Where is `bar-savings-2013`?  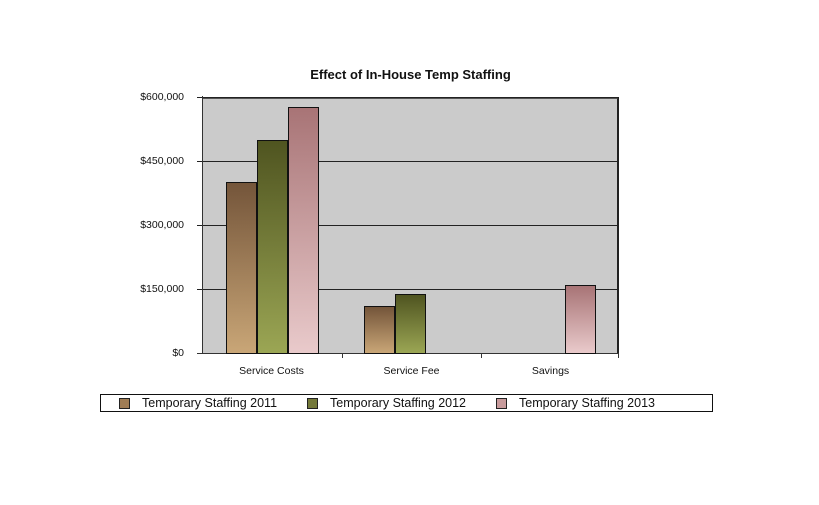 bar-savings-2013 is located at coordinates (580, 319).